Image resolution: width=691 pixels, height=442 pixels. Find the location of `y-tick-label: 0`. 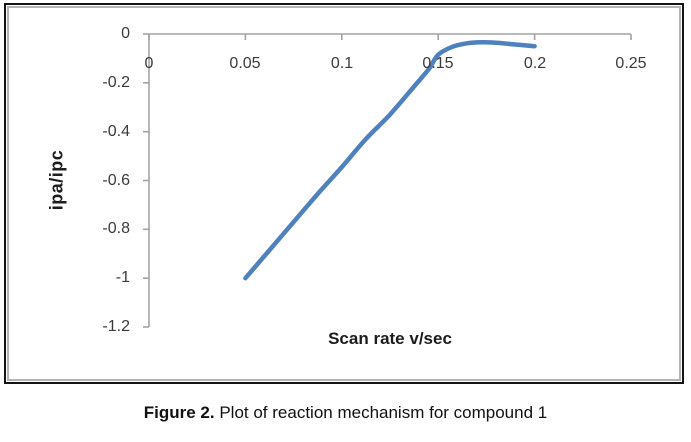

y-tick-label: 0 is located at coordinates (125, 33).